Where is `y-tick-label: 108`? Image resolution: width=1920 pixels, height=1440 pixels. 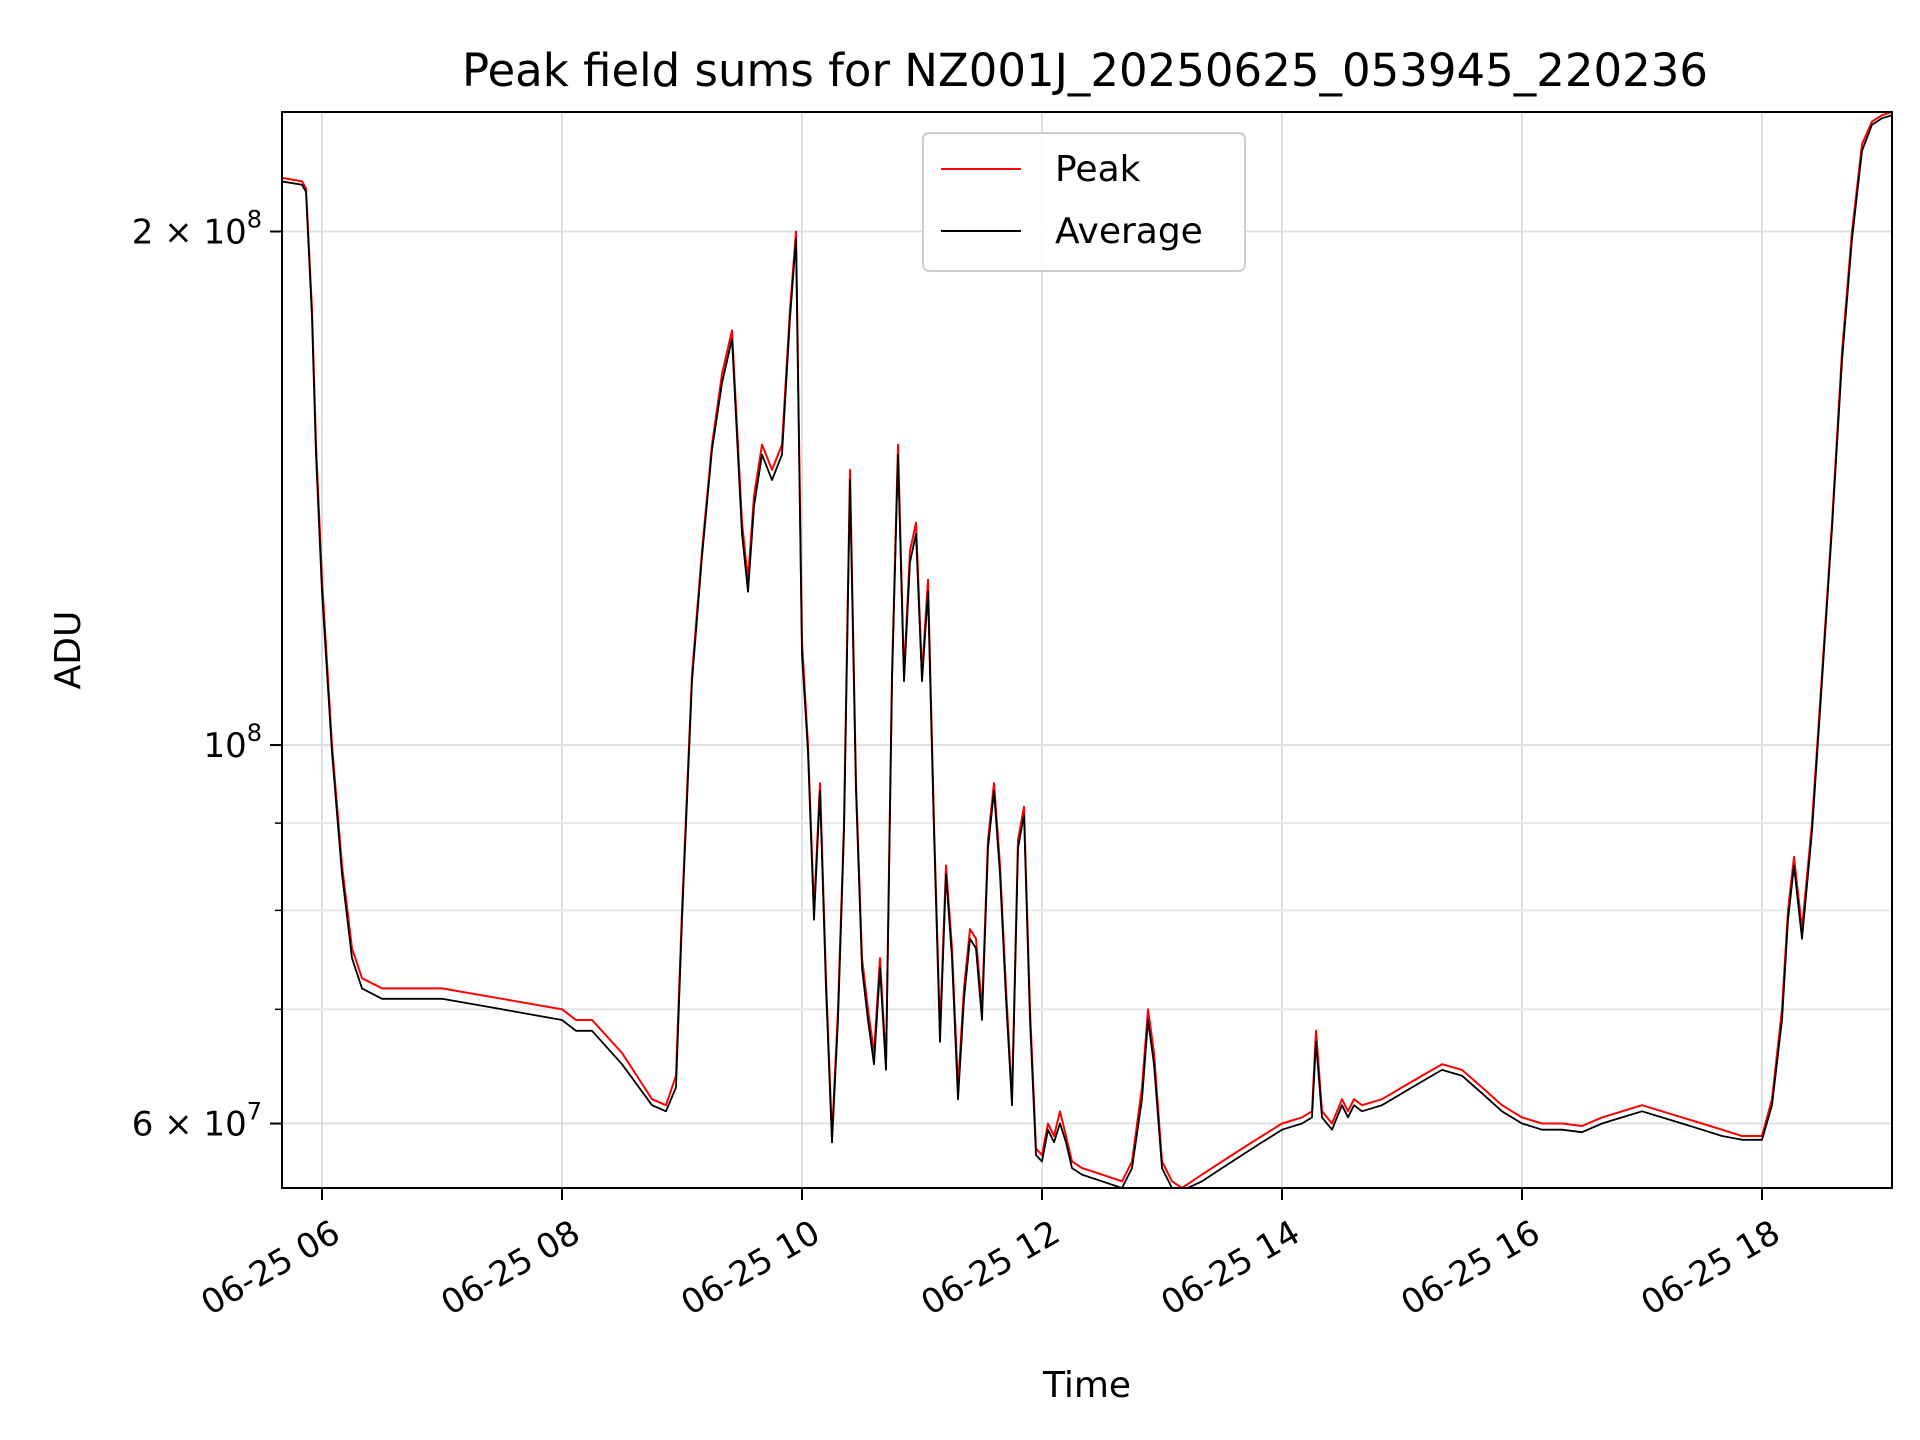
y-tick-label: 108 is located at coordinates (232, 742).